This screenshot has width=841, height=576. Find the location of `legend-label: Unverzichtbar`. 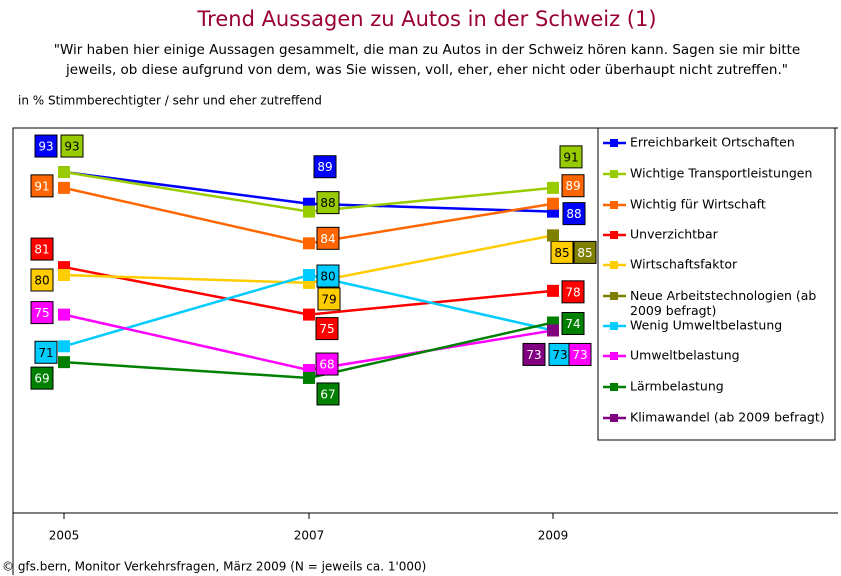

legend-label: Unverzichtbar is located at coordinates (674, 234).